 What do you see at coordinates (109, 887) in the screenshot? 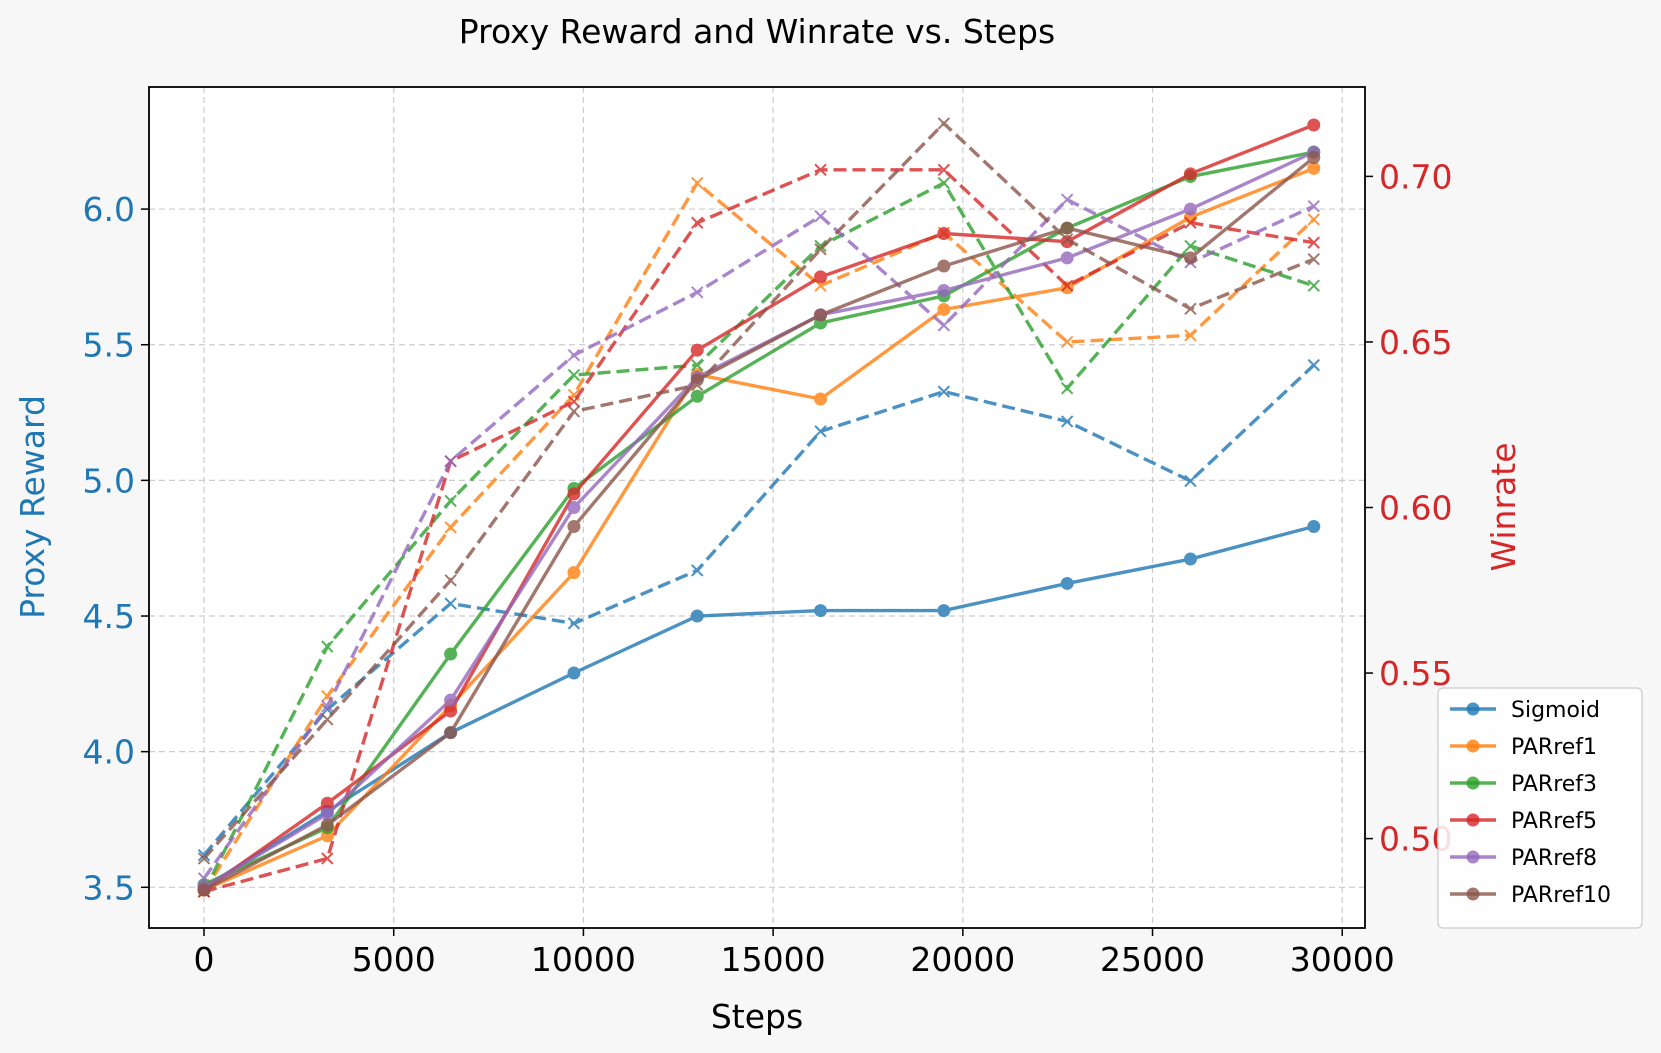
I see `y-left-tick-label: 3.5` at bounding box center [109, 887].